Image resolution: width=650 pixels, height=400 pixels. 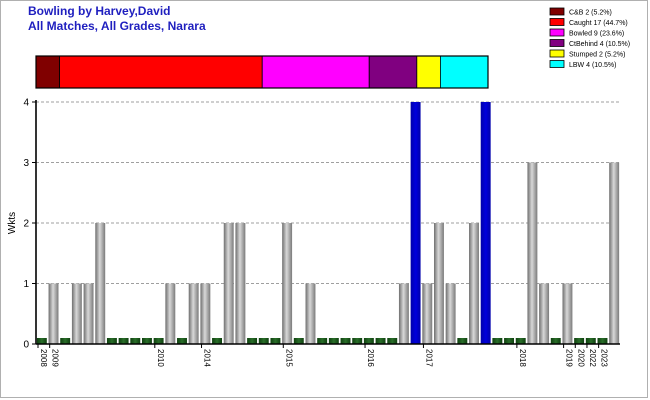 I want to click on y-tick-label: 3, so click(x=26, y=163).